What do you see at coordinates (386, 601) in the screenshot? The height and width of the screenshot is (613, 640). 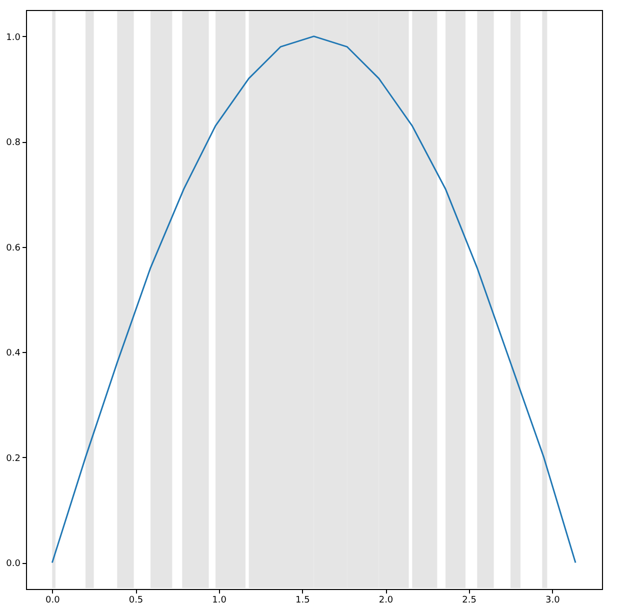 I see `x-tick-label: 2.0` at bounding box center [386, 601].